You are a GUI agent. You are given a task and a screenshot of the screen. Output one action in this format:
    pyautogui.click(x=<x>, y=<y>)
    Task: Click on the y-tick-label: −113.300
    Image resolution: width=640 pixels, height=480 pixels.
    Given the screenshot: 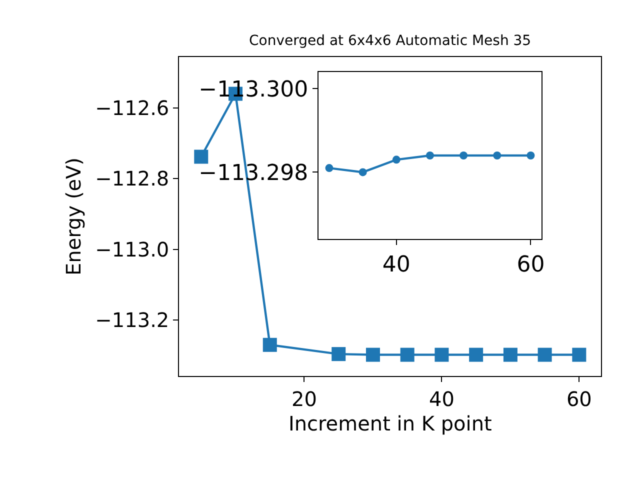 What is the action you would take?
    pyautogui.click(x=253, y=89)
    